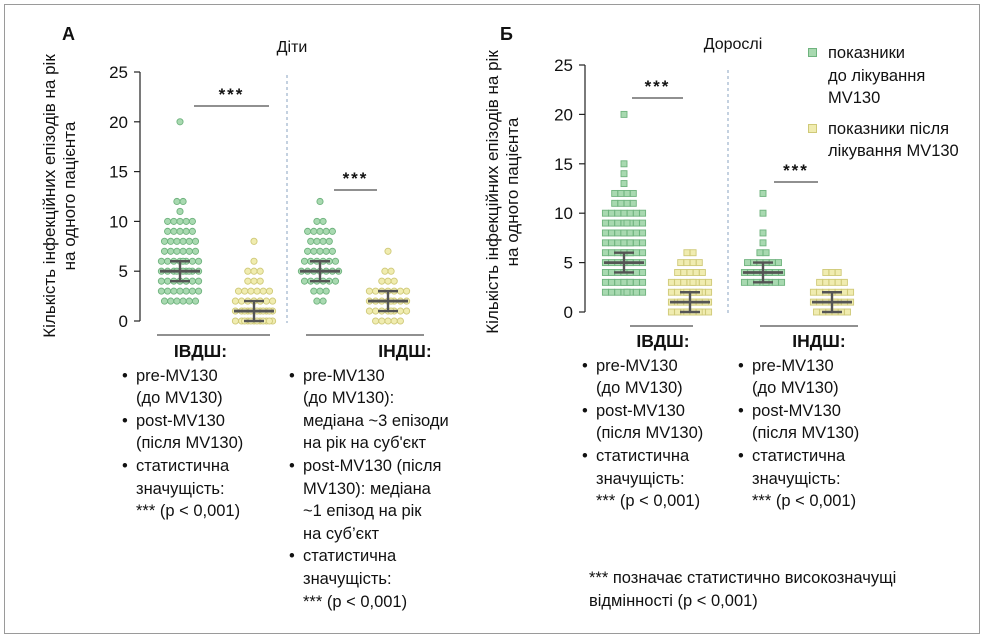 This screenshot has height=640, width=986. I want to click on y-axis-label-line: Кількість інфекційних епізодів на рік, so click(49, 196).